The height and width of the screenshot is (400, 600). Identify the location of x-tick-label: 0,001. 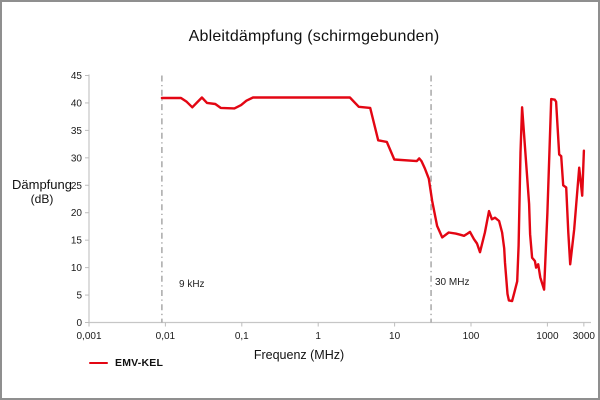
(88, 336).